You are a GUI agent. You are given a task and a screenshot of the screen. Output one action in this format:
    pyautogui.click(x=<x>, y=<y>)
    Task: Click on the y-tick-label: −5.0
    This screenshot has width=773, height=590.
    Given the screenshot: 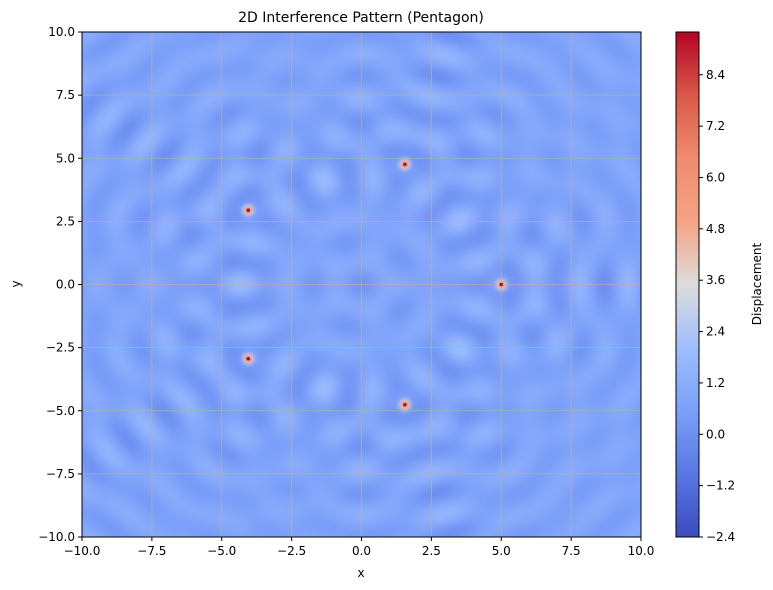 What is the action you would take?
    pyautogui.click(x=60, y=411)
    